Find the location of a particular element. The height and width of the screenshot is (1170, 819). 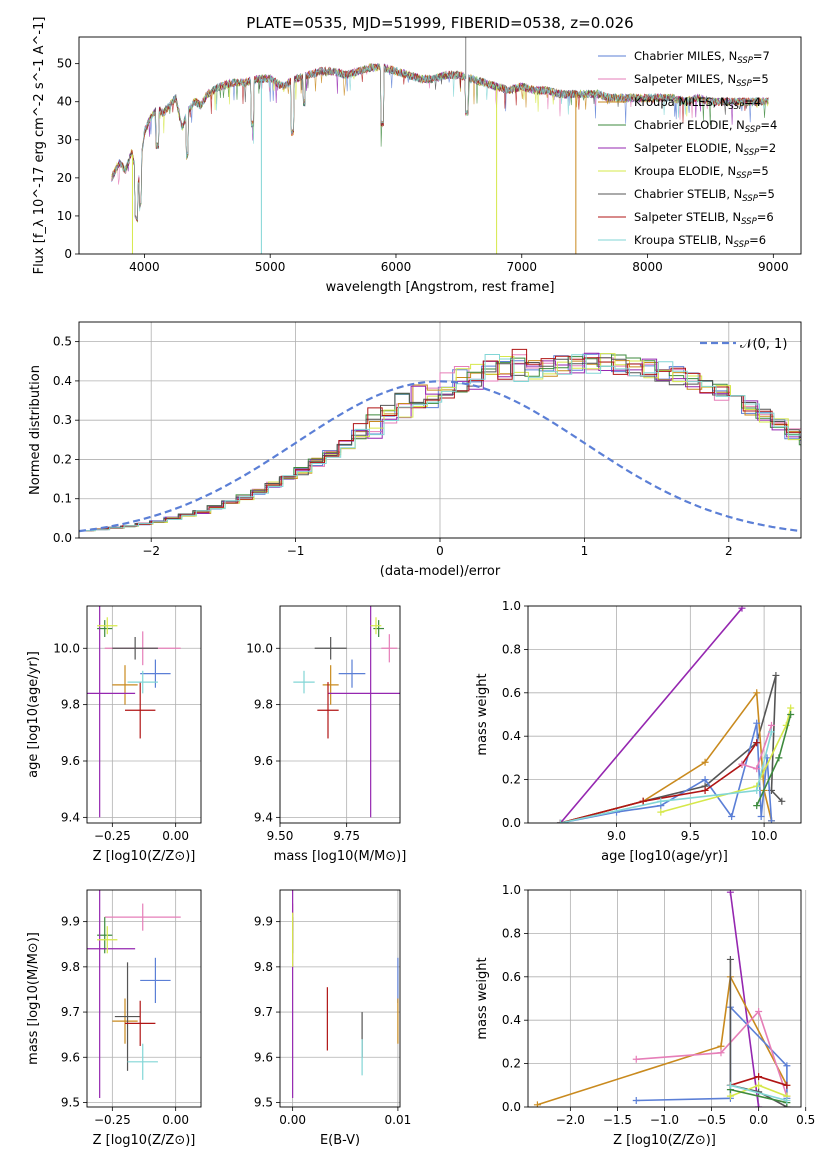

legend-label: Chabrier ELODIE, NSSP=4 is located at coordinates (705, 126).